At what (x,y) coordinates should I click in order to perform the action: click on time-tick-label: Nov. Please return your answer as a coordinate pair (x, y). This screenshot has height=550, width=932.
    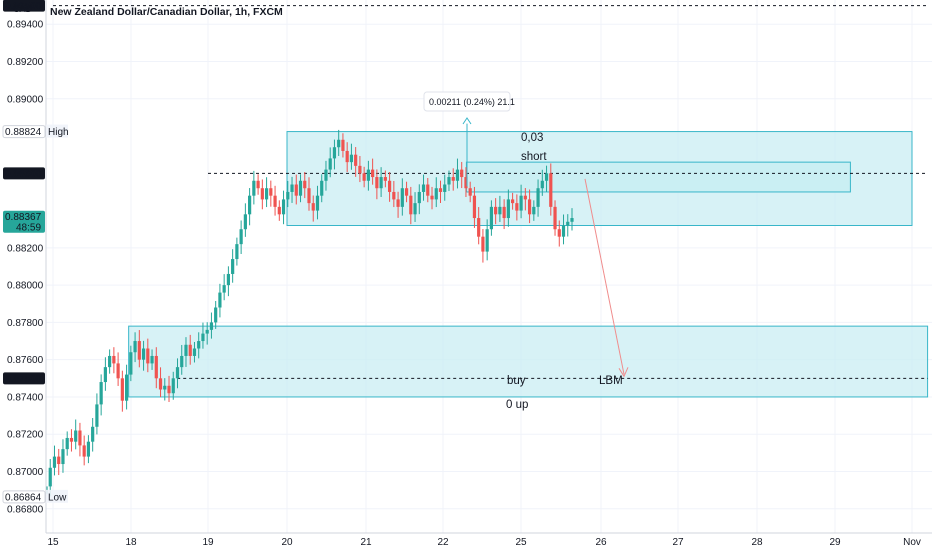
    Looking at the image, I should click on (912, 542).